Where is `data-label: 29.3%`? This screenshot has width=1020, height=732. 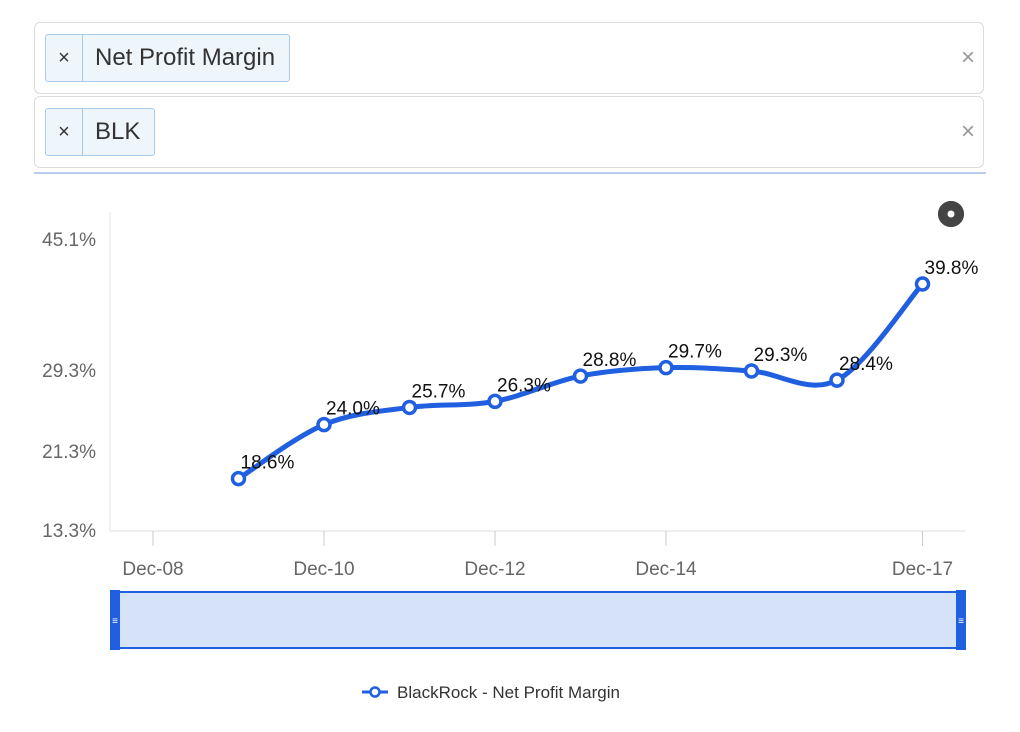
data-label: 29.3% is located at coordinates (781, 355).